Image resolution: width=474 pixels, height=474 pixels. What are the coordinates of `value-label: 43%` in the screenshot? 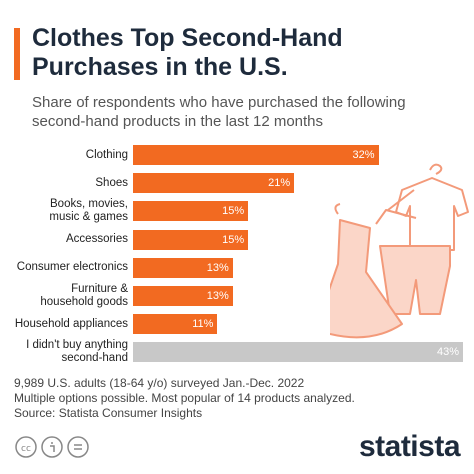 It's located at (447, 352).